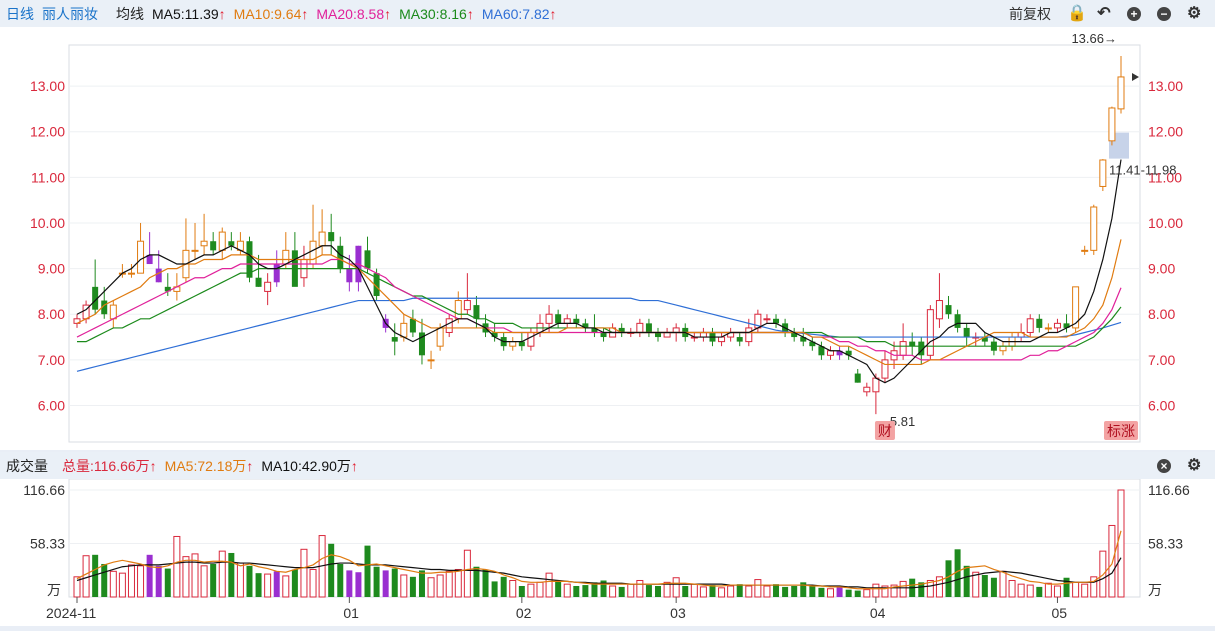 This screenshot has width=1215, height=631. Describe the element at coordinates (1161, 269) in the screenshot. I see `y-tick-label-right: 9.00` at that location.